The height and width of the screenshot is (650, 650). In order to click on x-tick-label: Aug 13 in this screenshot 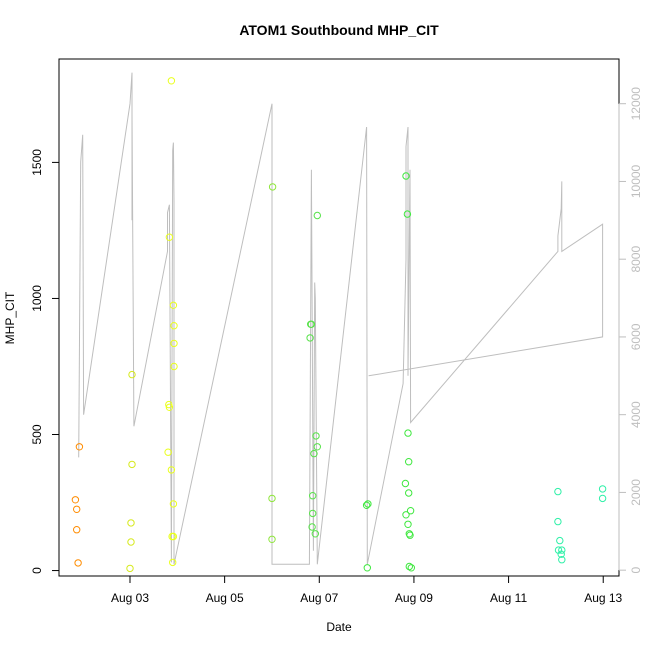, I will do `click(603, 598)`.